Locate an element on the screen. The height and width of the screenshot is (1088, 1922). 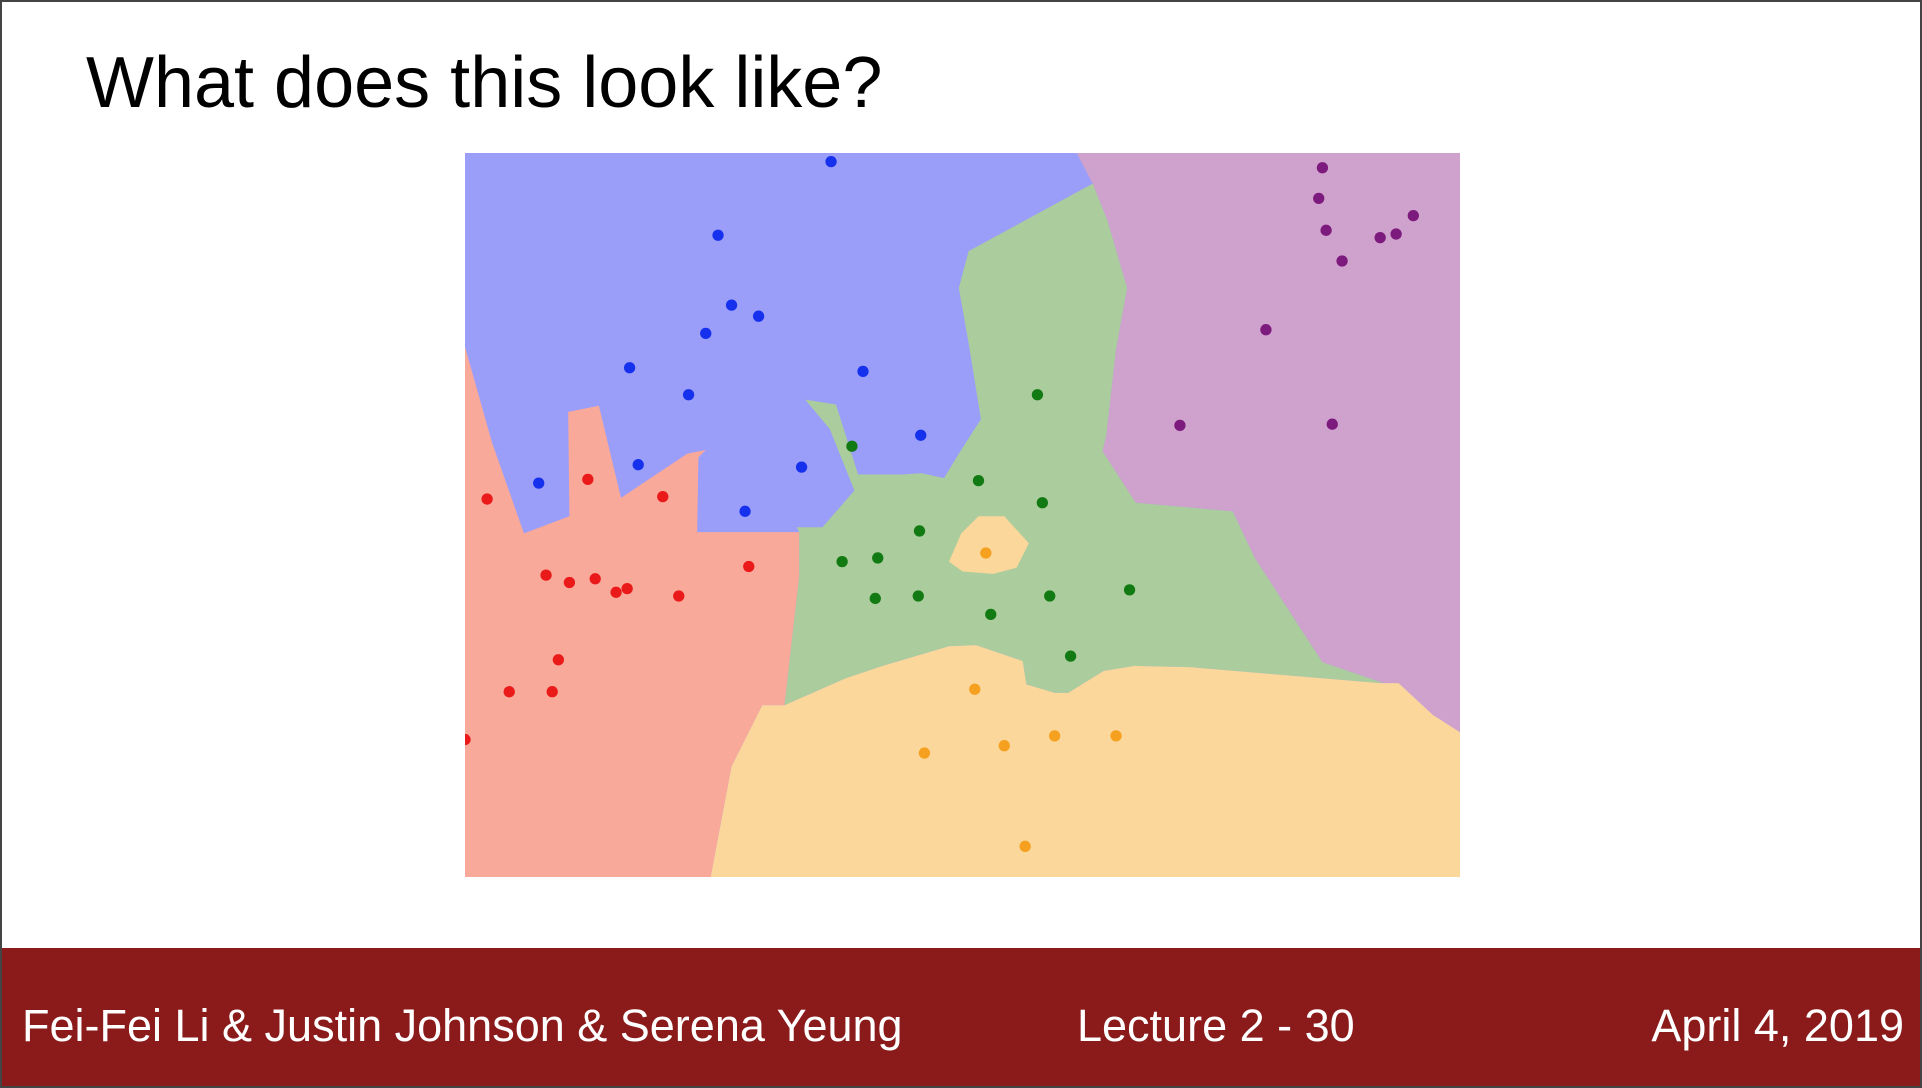
footer-date: April 4, 2019 is located at coordinates (1777, 1025).